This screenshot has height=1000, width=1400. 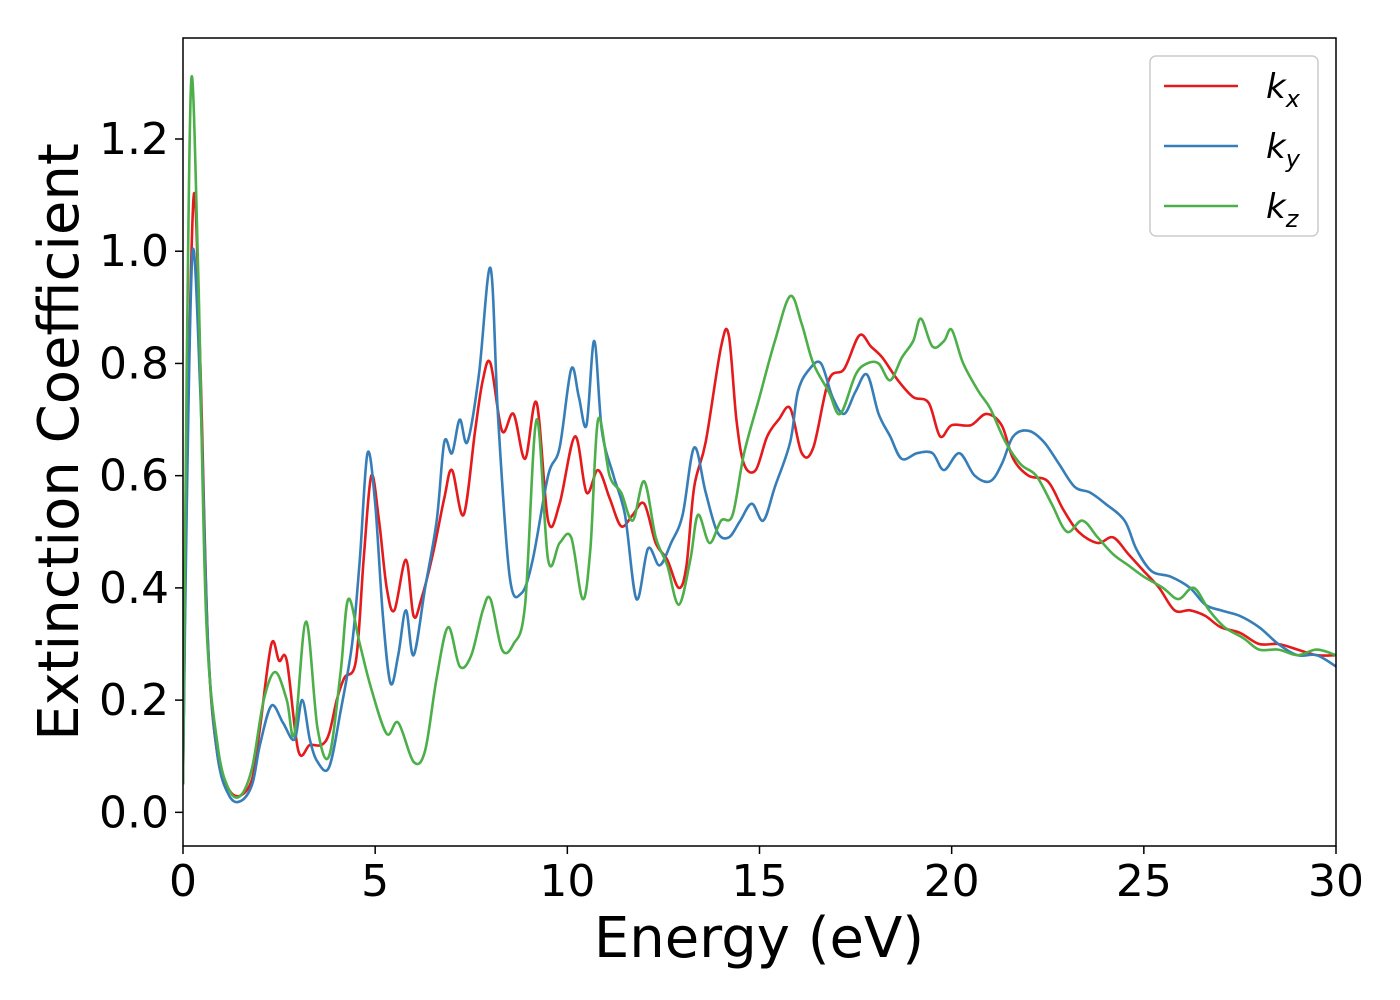 I want to click on y-tick-label: 0.0, so click(x=134, y=812).